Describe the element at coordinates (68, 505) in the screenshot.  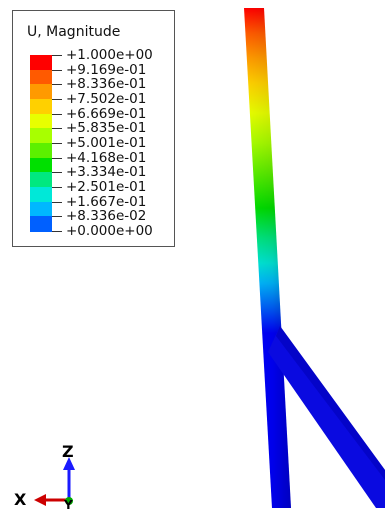
I see `y-axis-label: Y` at that location.